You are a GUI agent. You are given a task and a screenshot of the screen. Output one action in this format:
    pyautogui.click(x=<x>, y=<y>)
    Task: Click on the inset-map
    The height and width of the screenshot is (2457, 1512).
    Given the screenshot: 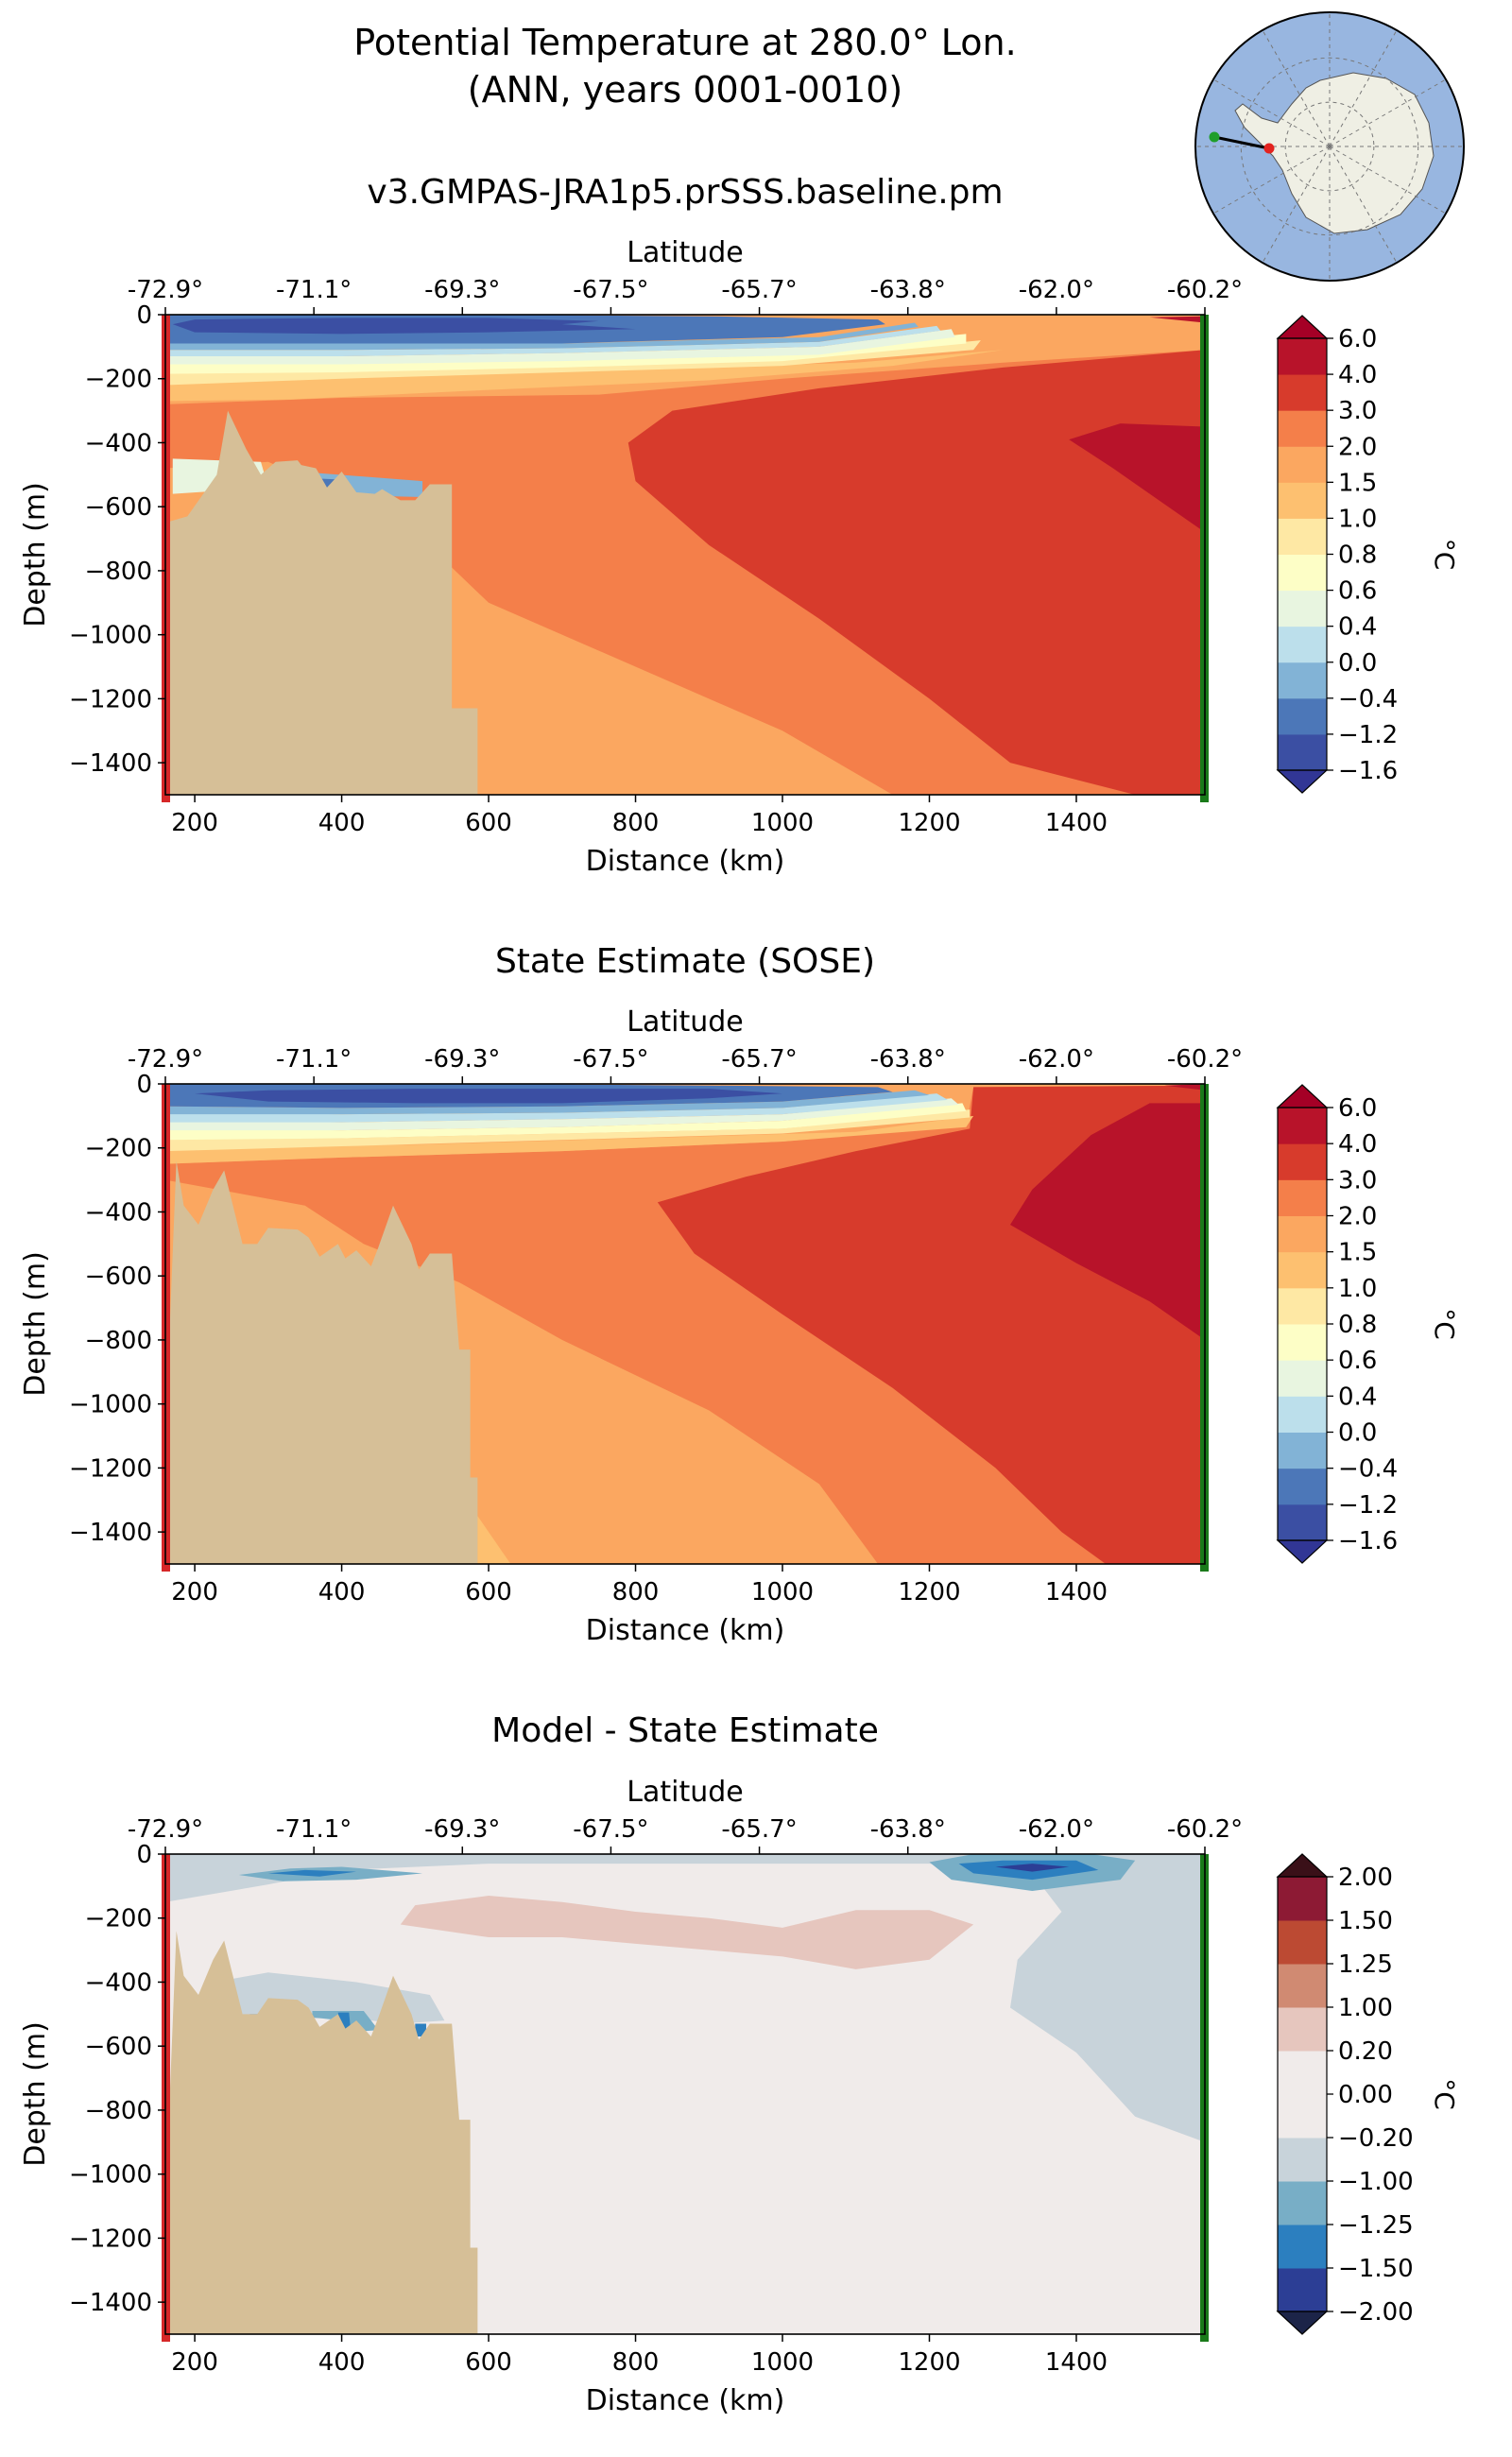 What is the action you would take?
    pyautogui.click(x=1329, y=146)
    